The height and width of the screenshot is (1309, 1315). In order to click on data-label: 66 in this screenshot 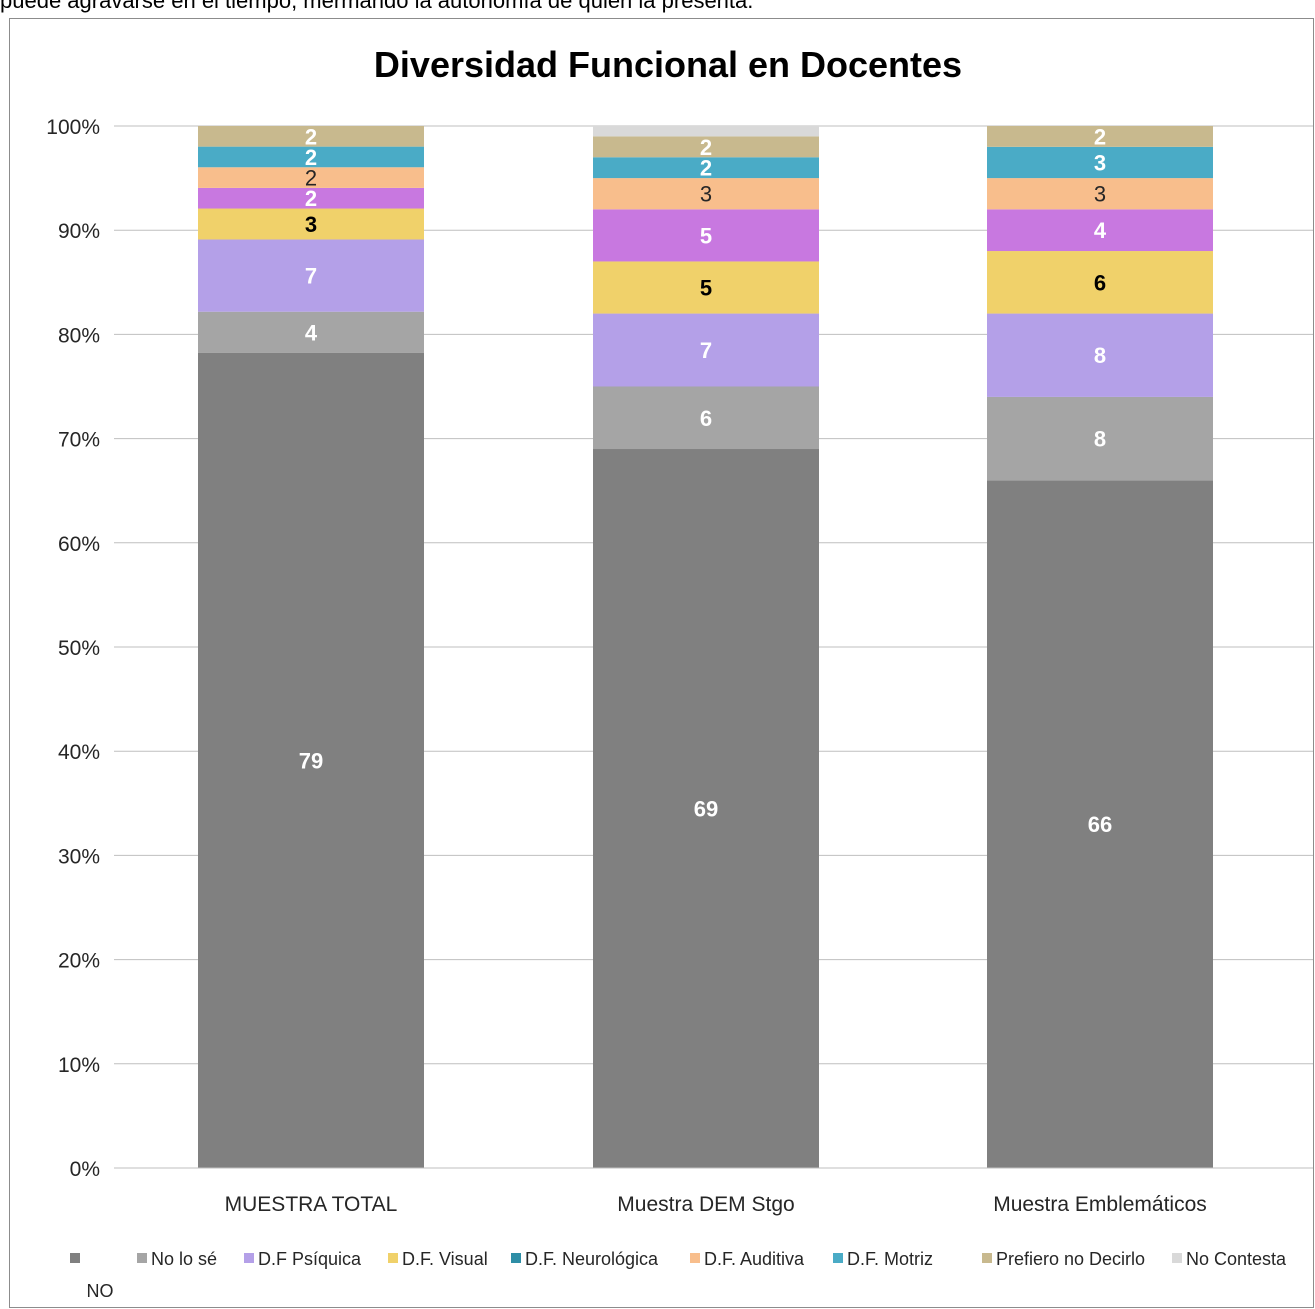, I will do `click(1100, 824)`.